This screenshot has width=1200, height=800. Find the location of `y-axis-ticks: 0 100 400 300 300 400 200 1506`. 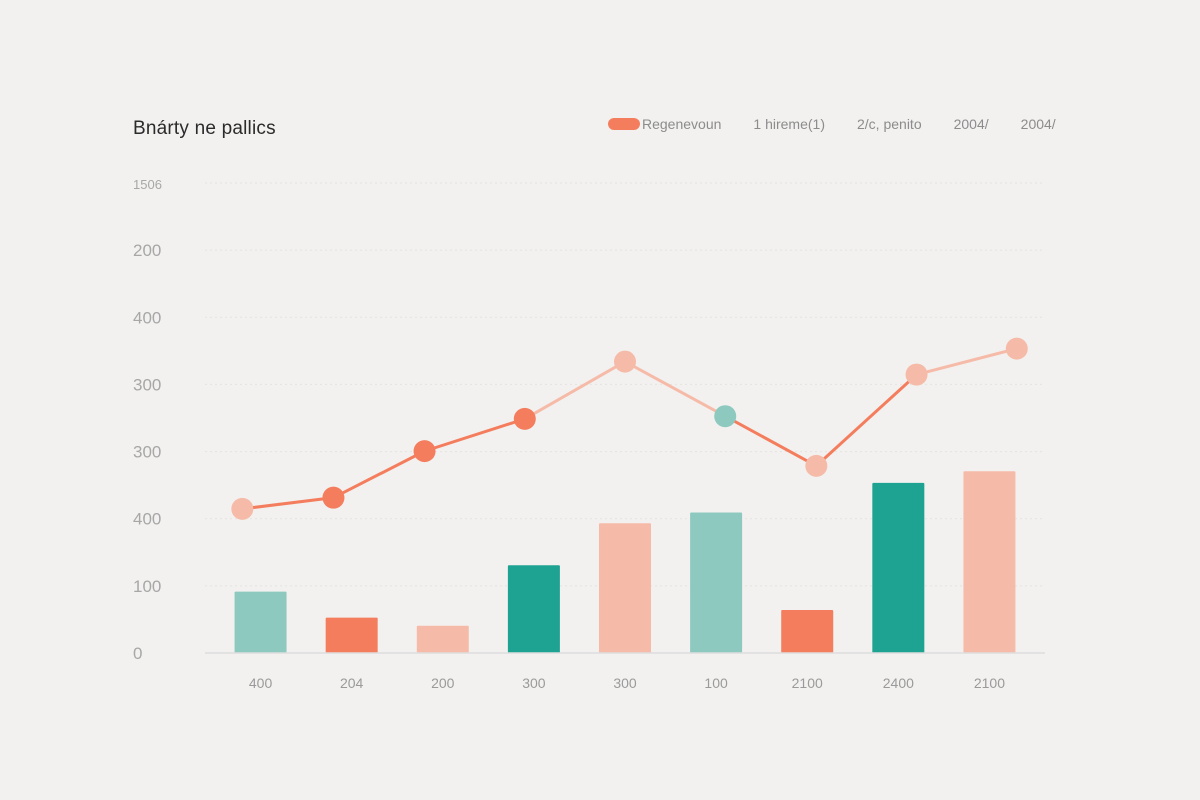

y-axis-ticks: 0 100 400 300 300 400 200 1506 is located at coordinates (147, 420).